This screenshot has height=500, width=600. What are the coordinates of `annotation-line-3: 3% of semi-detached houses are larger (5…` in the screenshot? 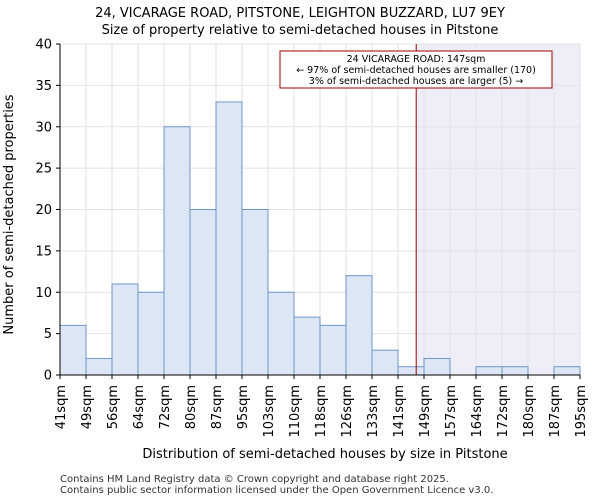 It's located at (416, 81).